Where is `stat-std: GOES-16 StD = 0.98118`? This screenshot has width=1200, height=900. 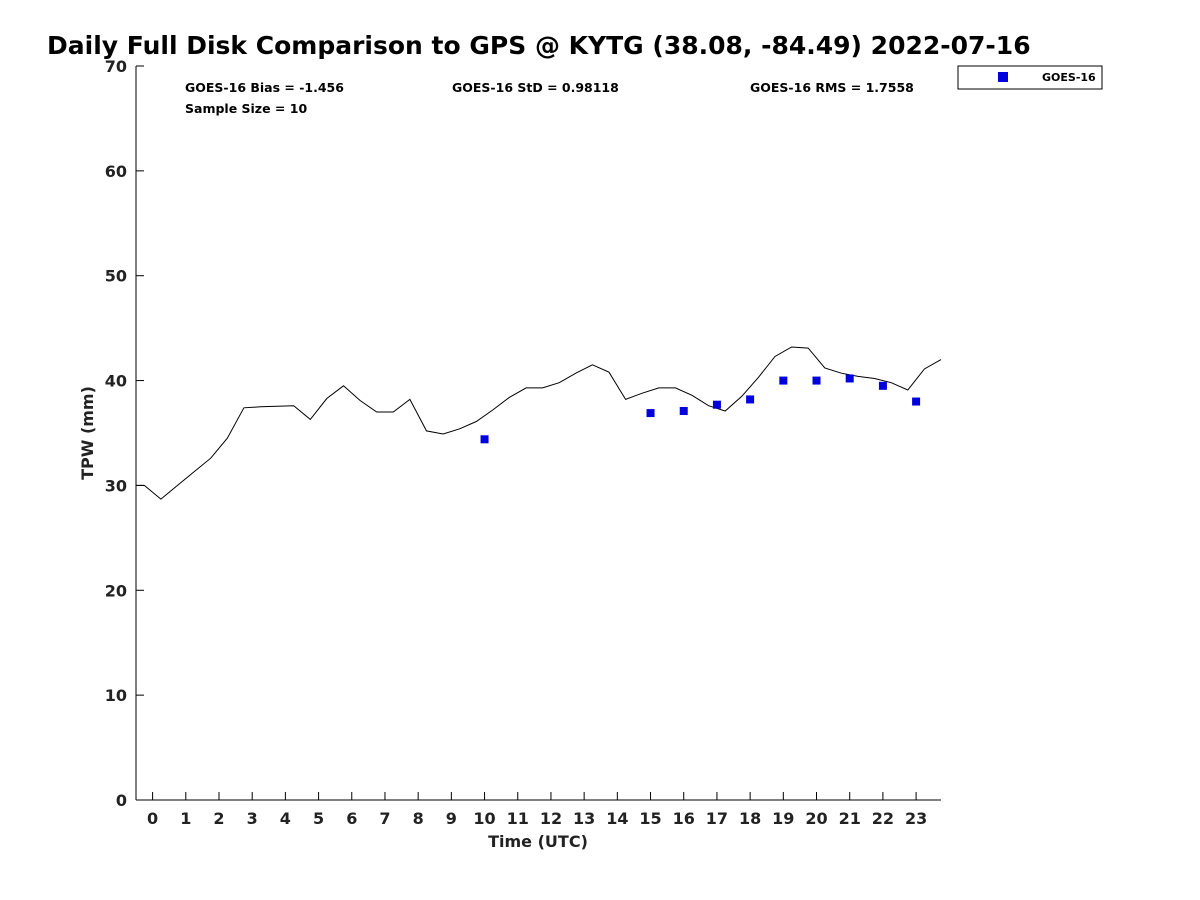 stat-std: GOES-16 StD = 0.98118 is located at coordinates (535, 87).